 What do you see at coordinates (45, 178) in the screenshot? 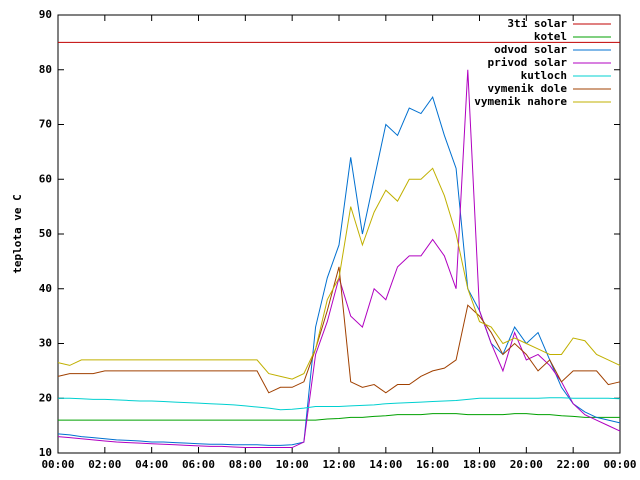
I see `y-tick-label: 60` at bounding box center [45, 178].